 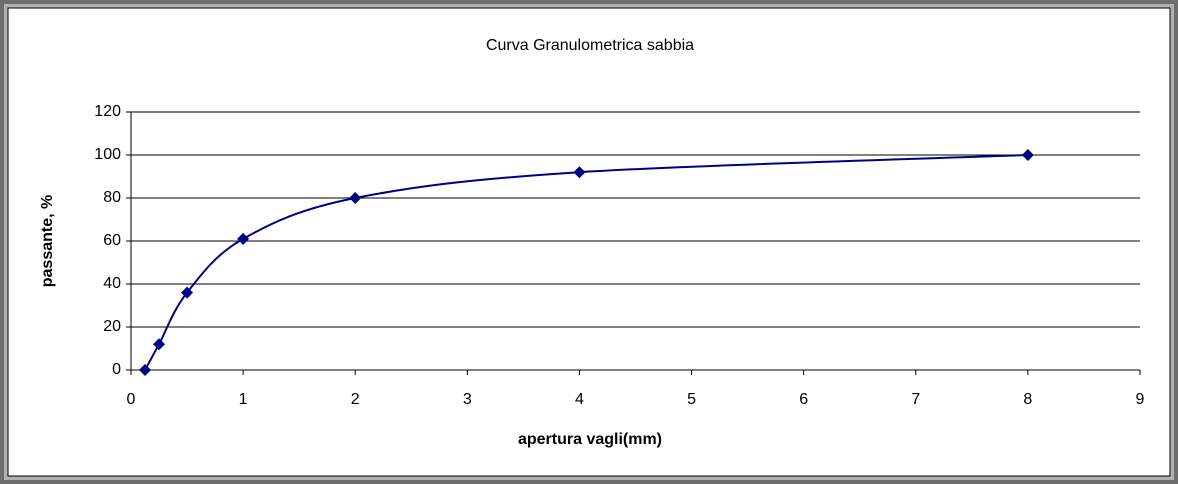 What do you see at coordinates (579, 399) in the screenshot?
I see `x-tick-label: 4` at bounding box center [579, 399].